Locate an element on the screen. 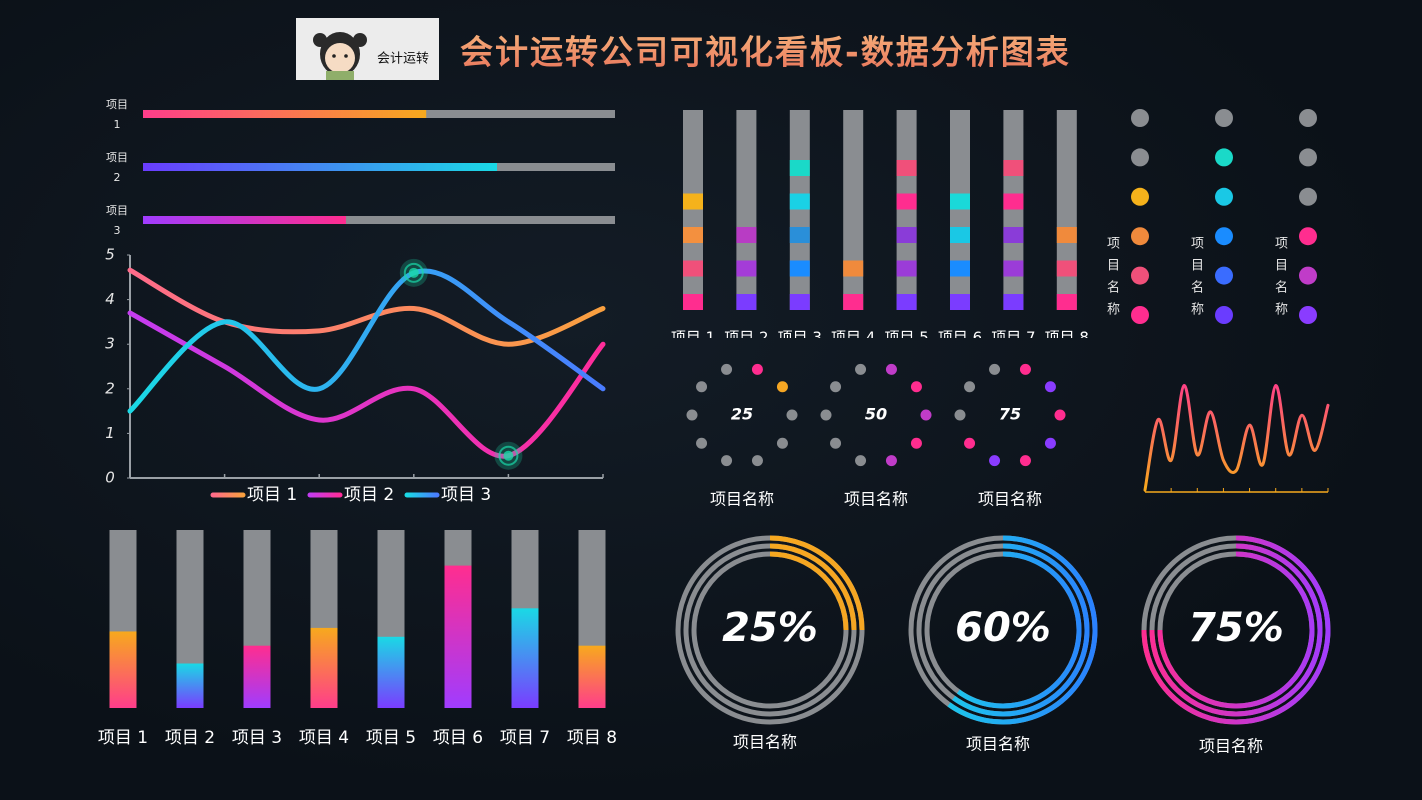 The width and height of the screenshot is (1422, 800). x-tick-label: 项目 6 is located at coordinates (458, 738).